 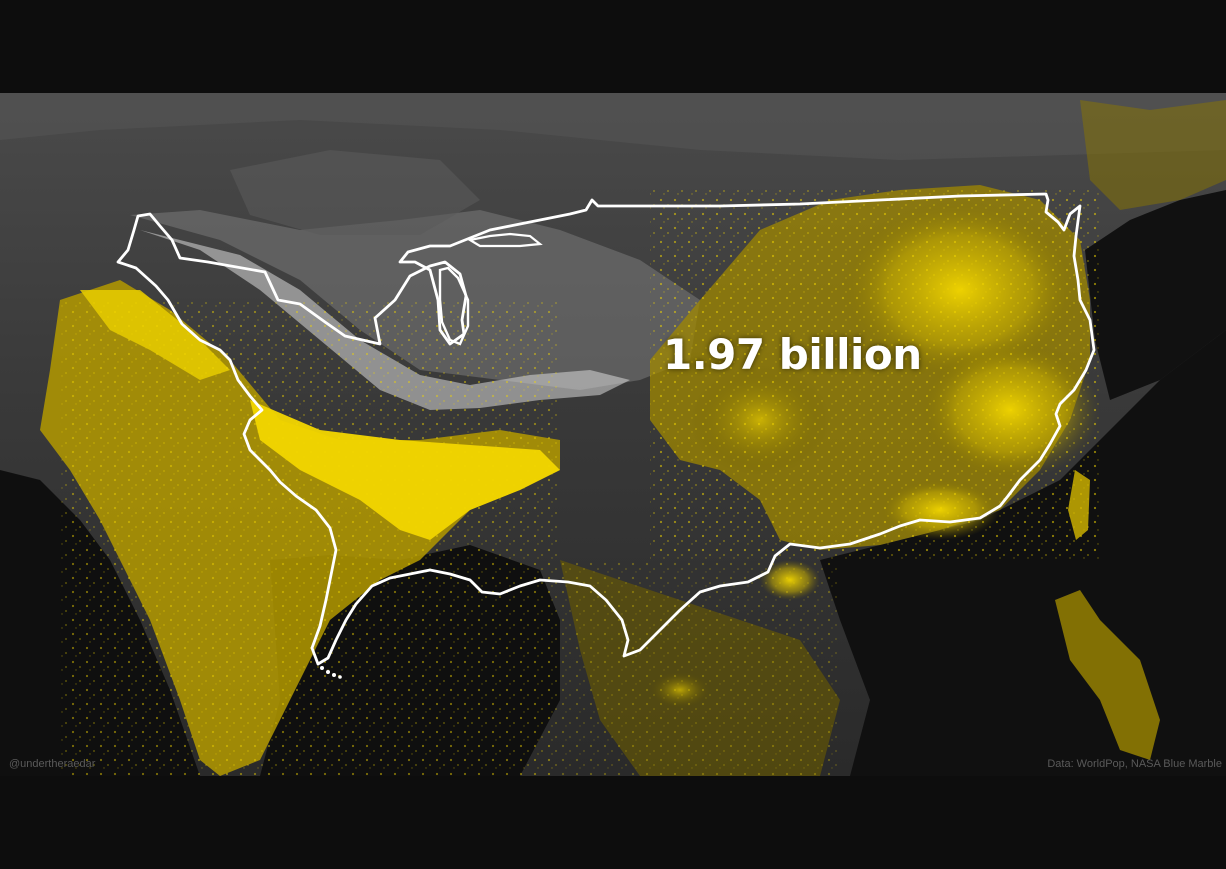 I want to click on population-philippines, so click(x=1107, y=675).